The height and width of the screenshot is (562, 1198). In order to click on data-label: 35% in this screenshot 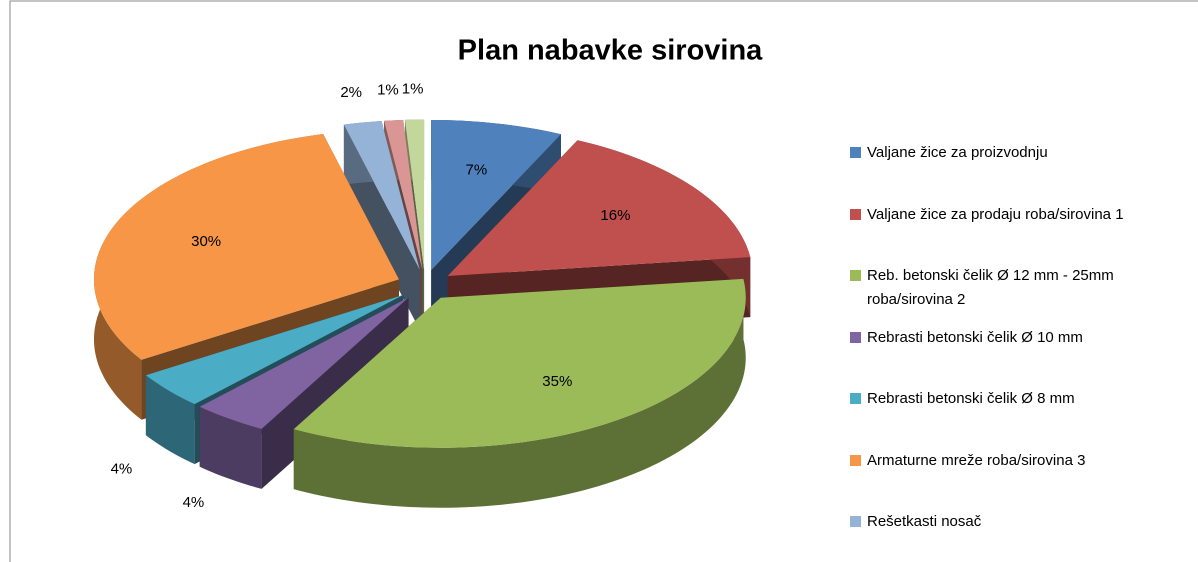, I will do `click(557, 381)`.